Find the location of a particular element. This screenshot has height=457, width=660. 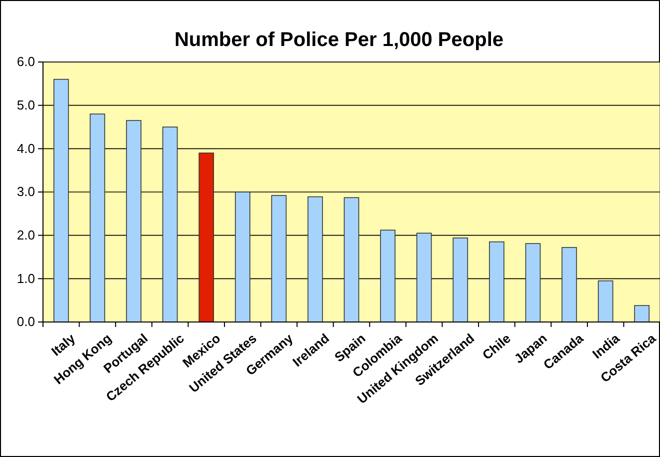

y-tick-label: 4.0 is located at coordinates (25, 148).